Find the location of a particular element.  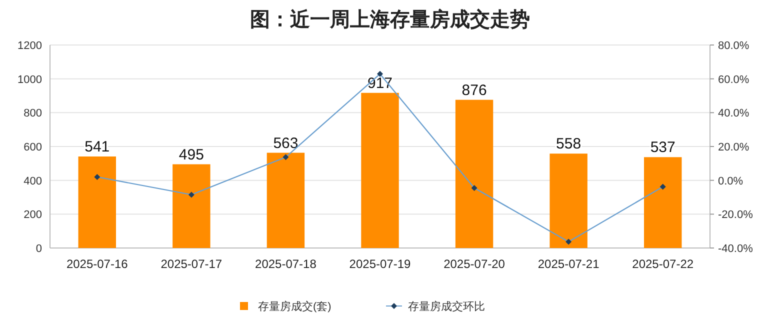

data-label: 541 is located at coordinates (97, 147).